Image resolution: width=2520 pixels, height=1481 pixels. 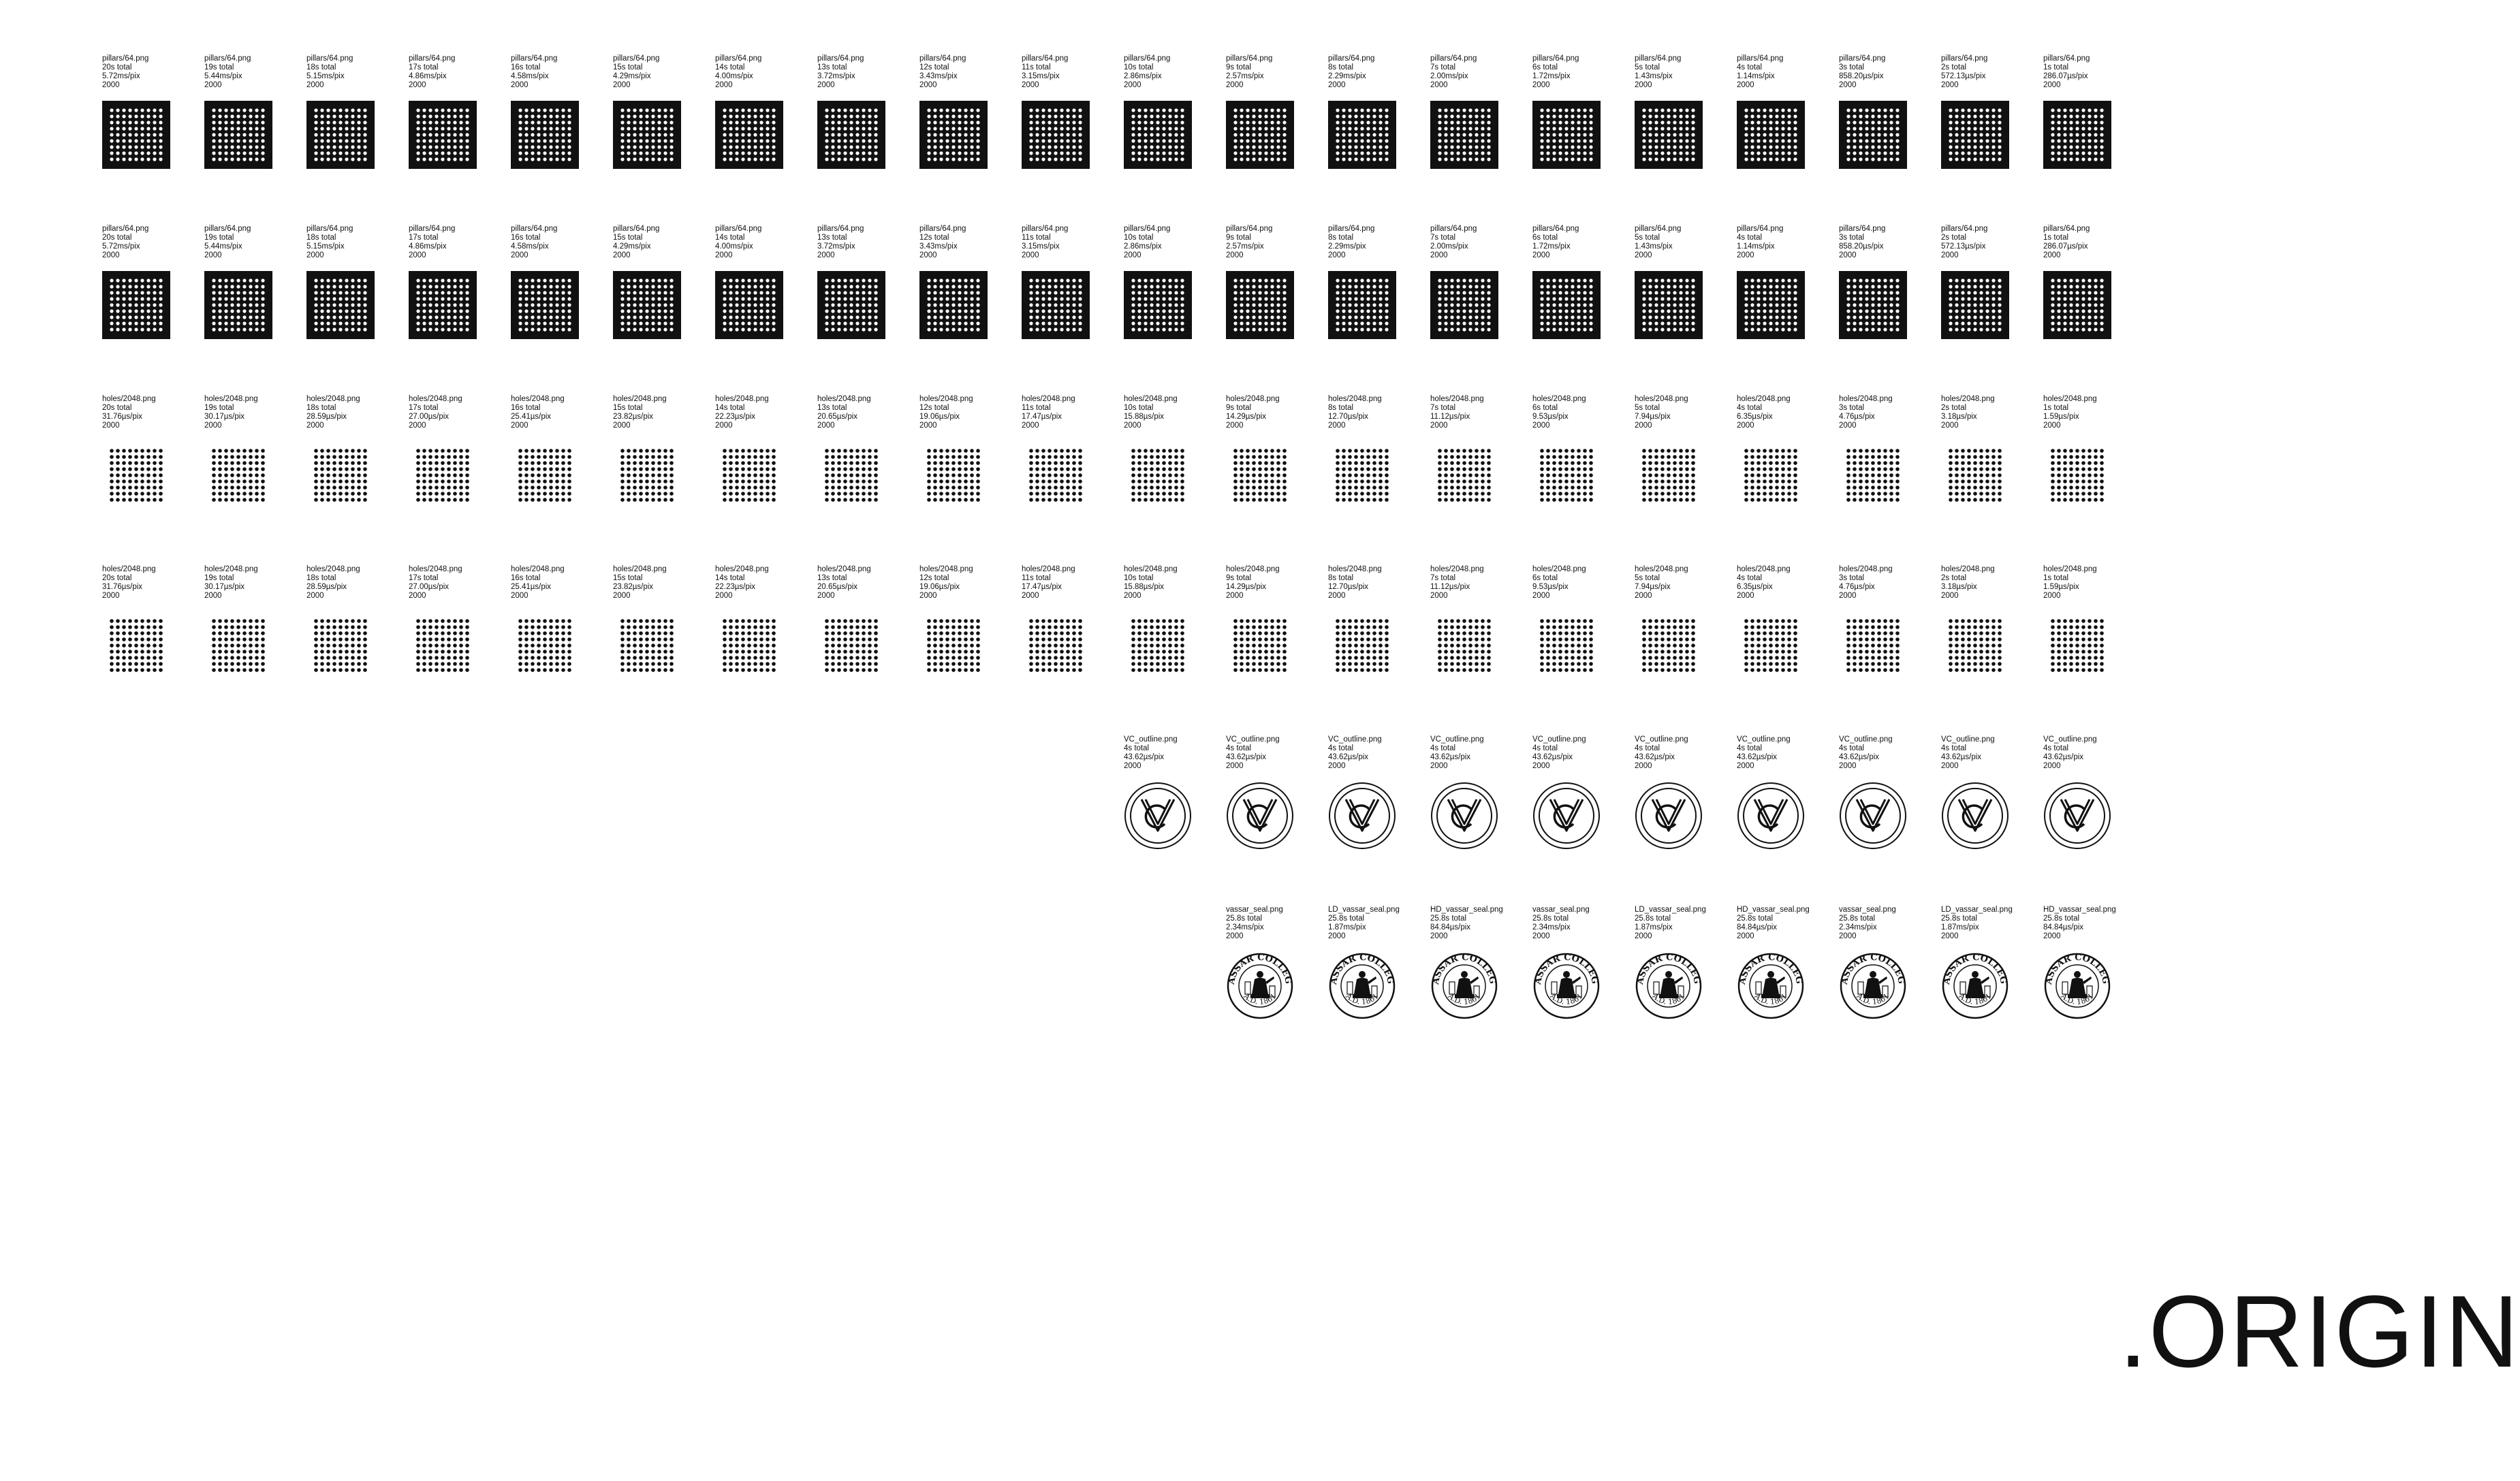 What do you see at coordinates (117, 238) in the screenshot?
I see `total-time: 20s total` at bounding box center [117, 238].